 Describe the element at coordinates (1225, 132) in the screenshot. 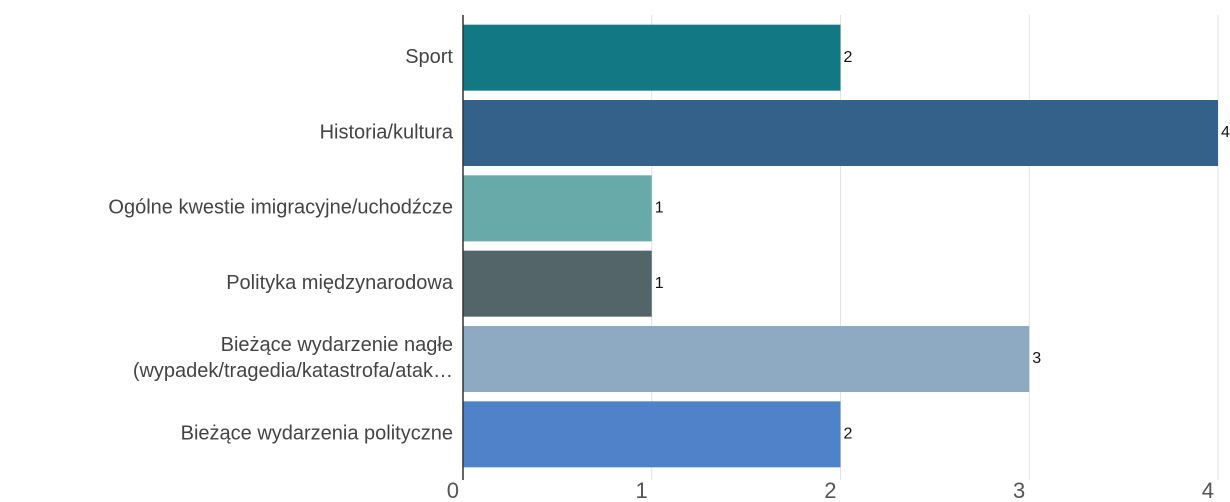

I see `value-label: 4` at that location.